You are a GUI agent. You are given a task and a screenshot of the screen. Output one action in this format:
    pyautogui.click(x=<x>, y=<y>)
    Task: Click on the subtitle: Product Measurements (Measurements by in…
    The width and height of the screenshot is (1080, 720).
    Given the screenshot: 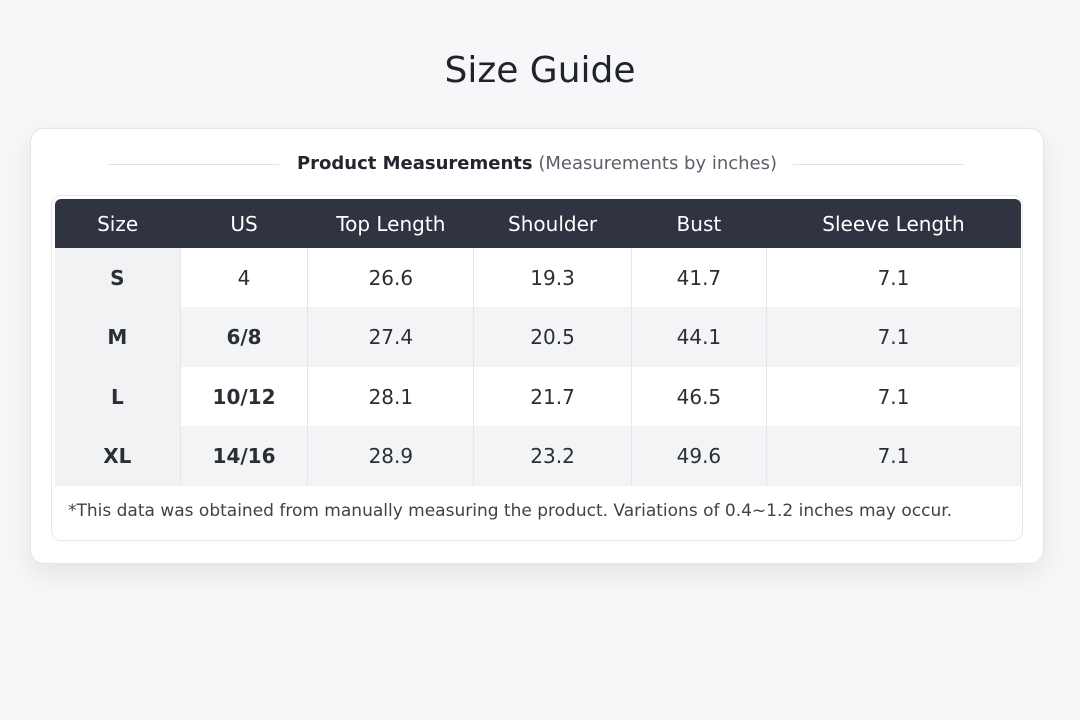 What is the action you would take?
    pyautogui.click(x=537, y=163)
    